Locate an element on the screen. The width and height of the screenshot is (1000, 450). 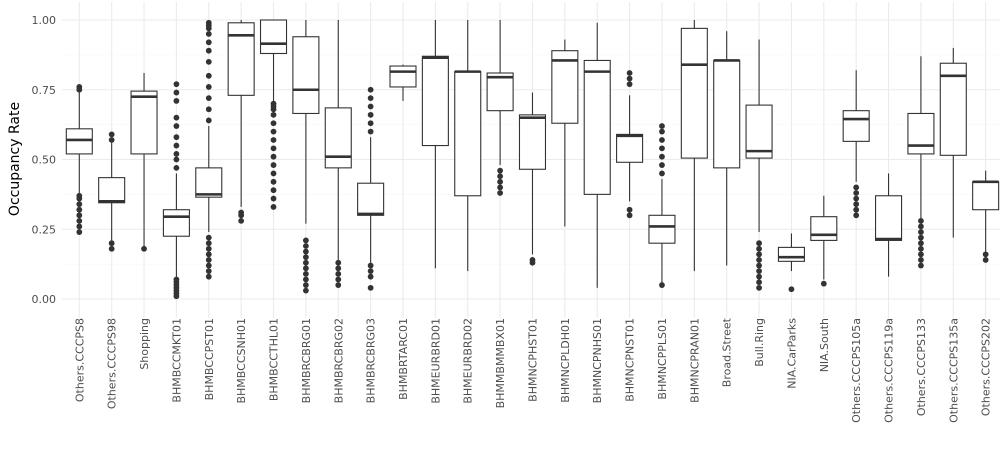
y-axis-title: Occupancy Rate is located at coordinates (15, 159).